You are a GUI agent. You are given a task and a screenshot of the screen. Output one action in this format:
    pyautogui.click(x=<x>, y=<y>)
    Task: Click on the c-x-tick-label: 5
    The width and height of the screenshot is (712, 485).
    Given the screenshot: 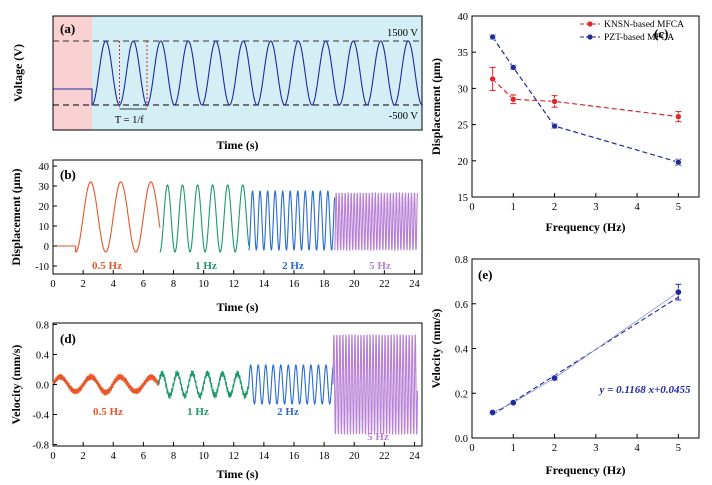 What is the action you would take?
    pyautogui.click(x=678, y=207)
    